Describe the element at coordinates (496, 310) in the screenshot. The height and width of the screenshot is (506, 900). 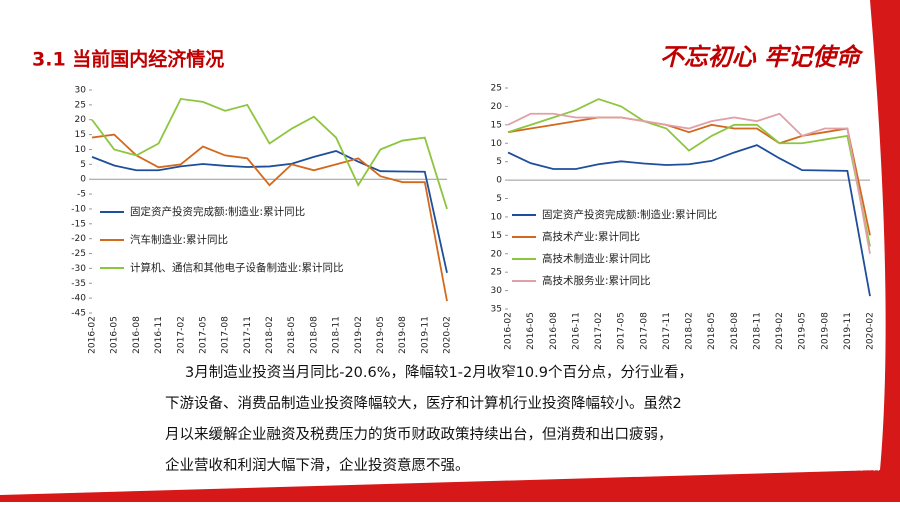
I see `y-tick-label: 35` at that location.